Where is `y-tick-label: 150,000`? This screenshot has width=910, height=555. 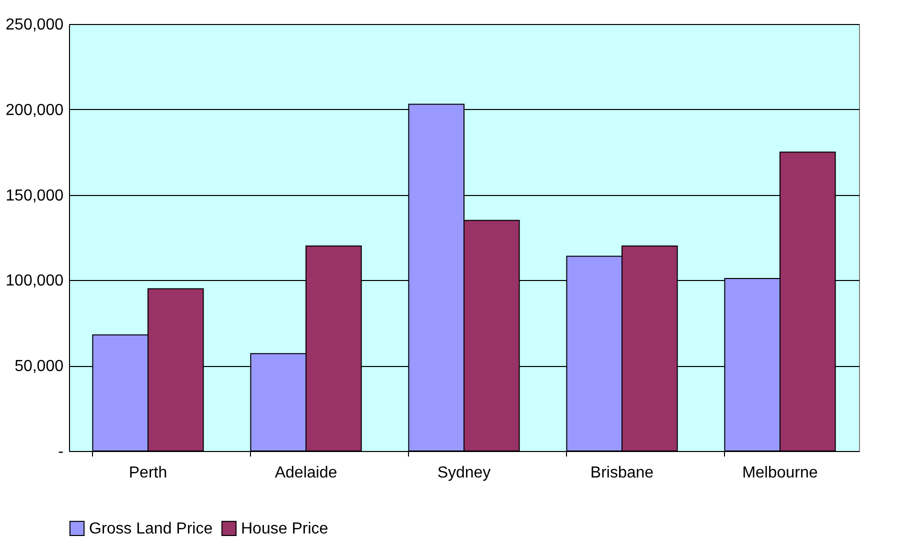 y-tick-label: 150,000 is located at coordinates (35, 195).